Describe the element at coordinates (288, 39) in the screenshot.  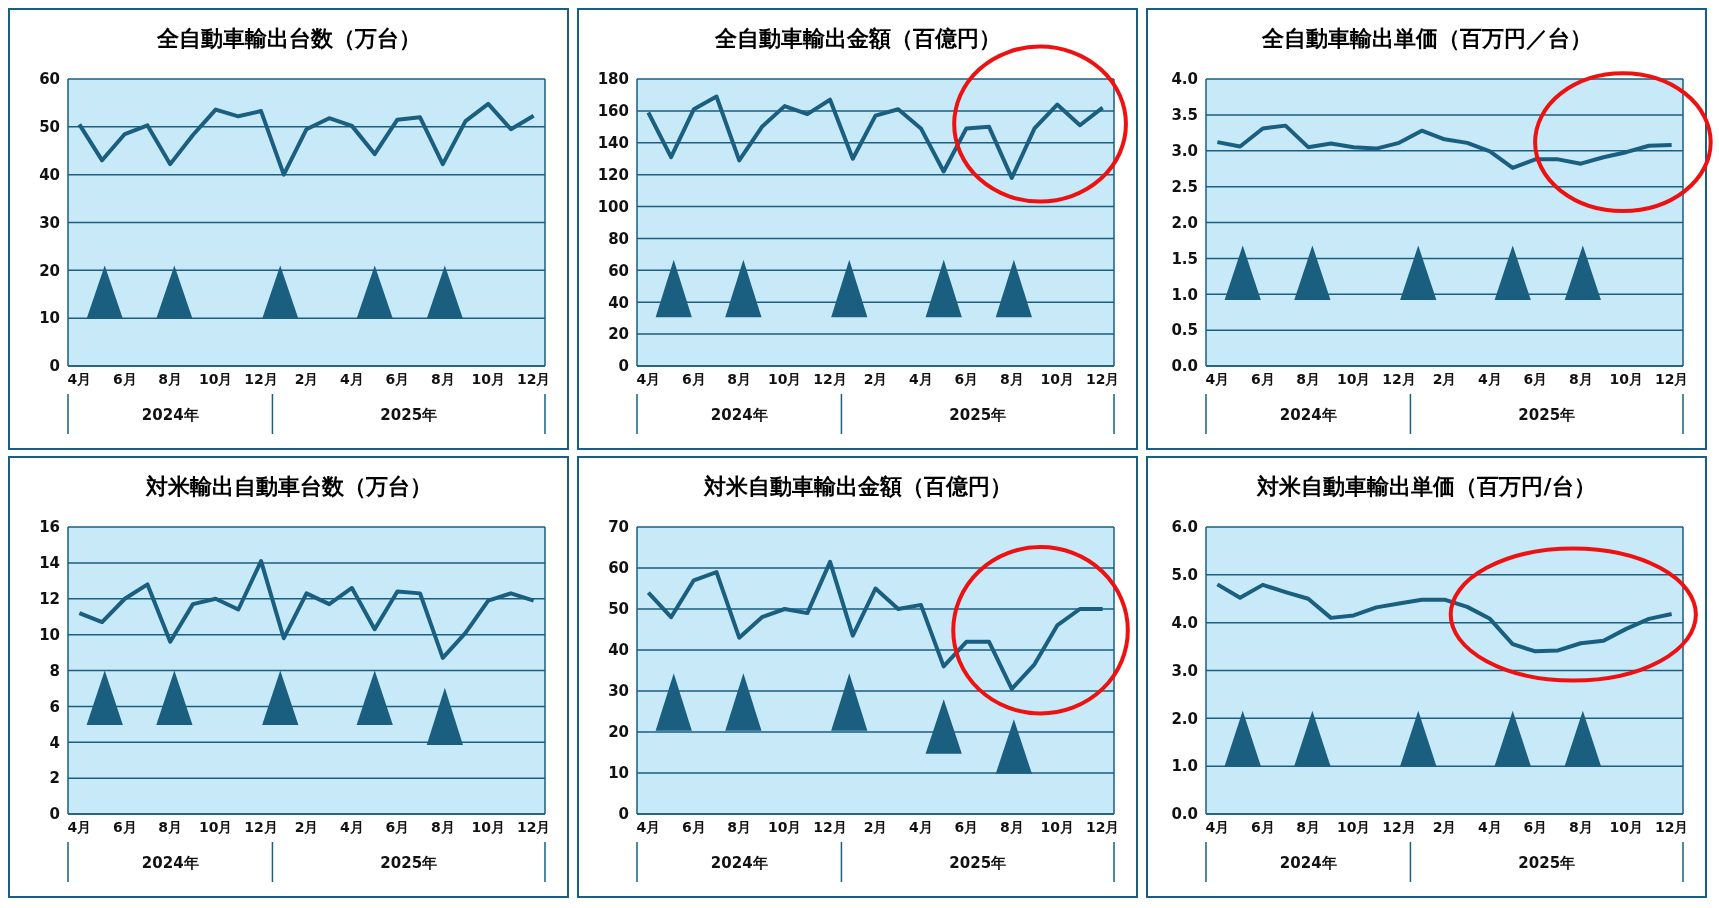
I see `chart-title: 全自動車輸出台数（万台）` at that location.